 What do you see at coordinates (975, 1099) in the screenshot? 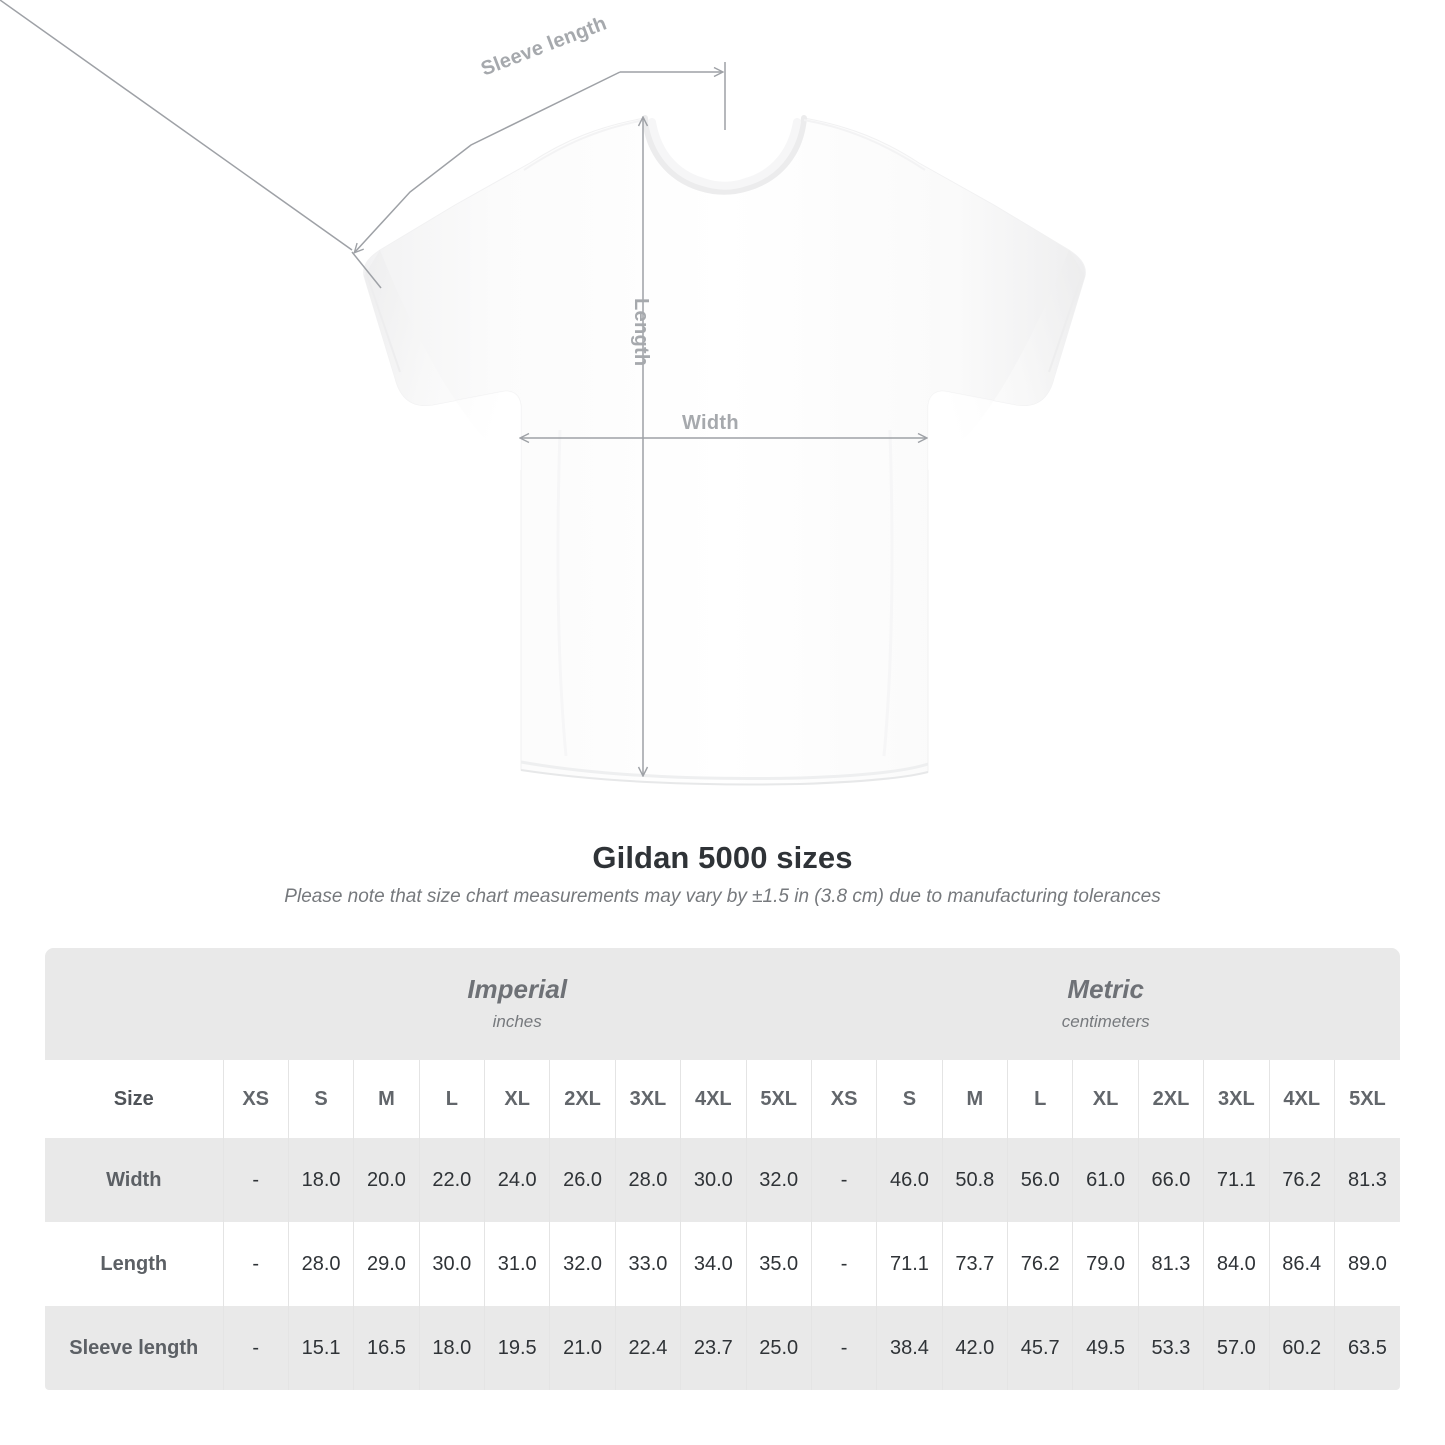
I see `size-header-metric-m: M` at bounding box center [975, 1099].